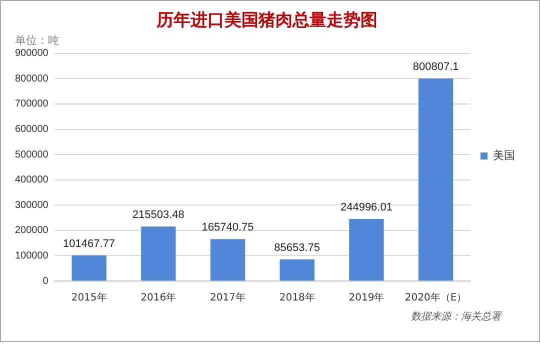 This screenshot has height=352, width=540. Describe the element at coordinates (158, 215) in the screenshot. I see `data-label: 215503.48` at that location.